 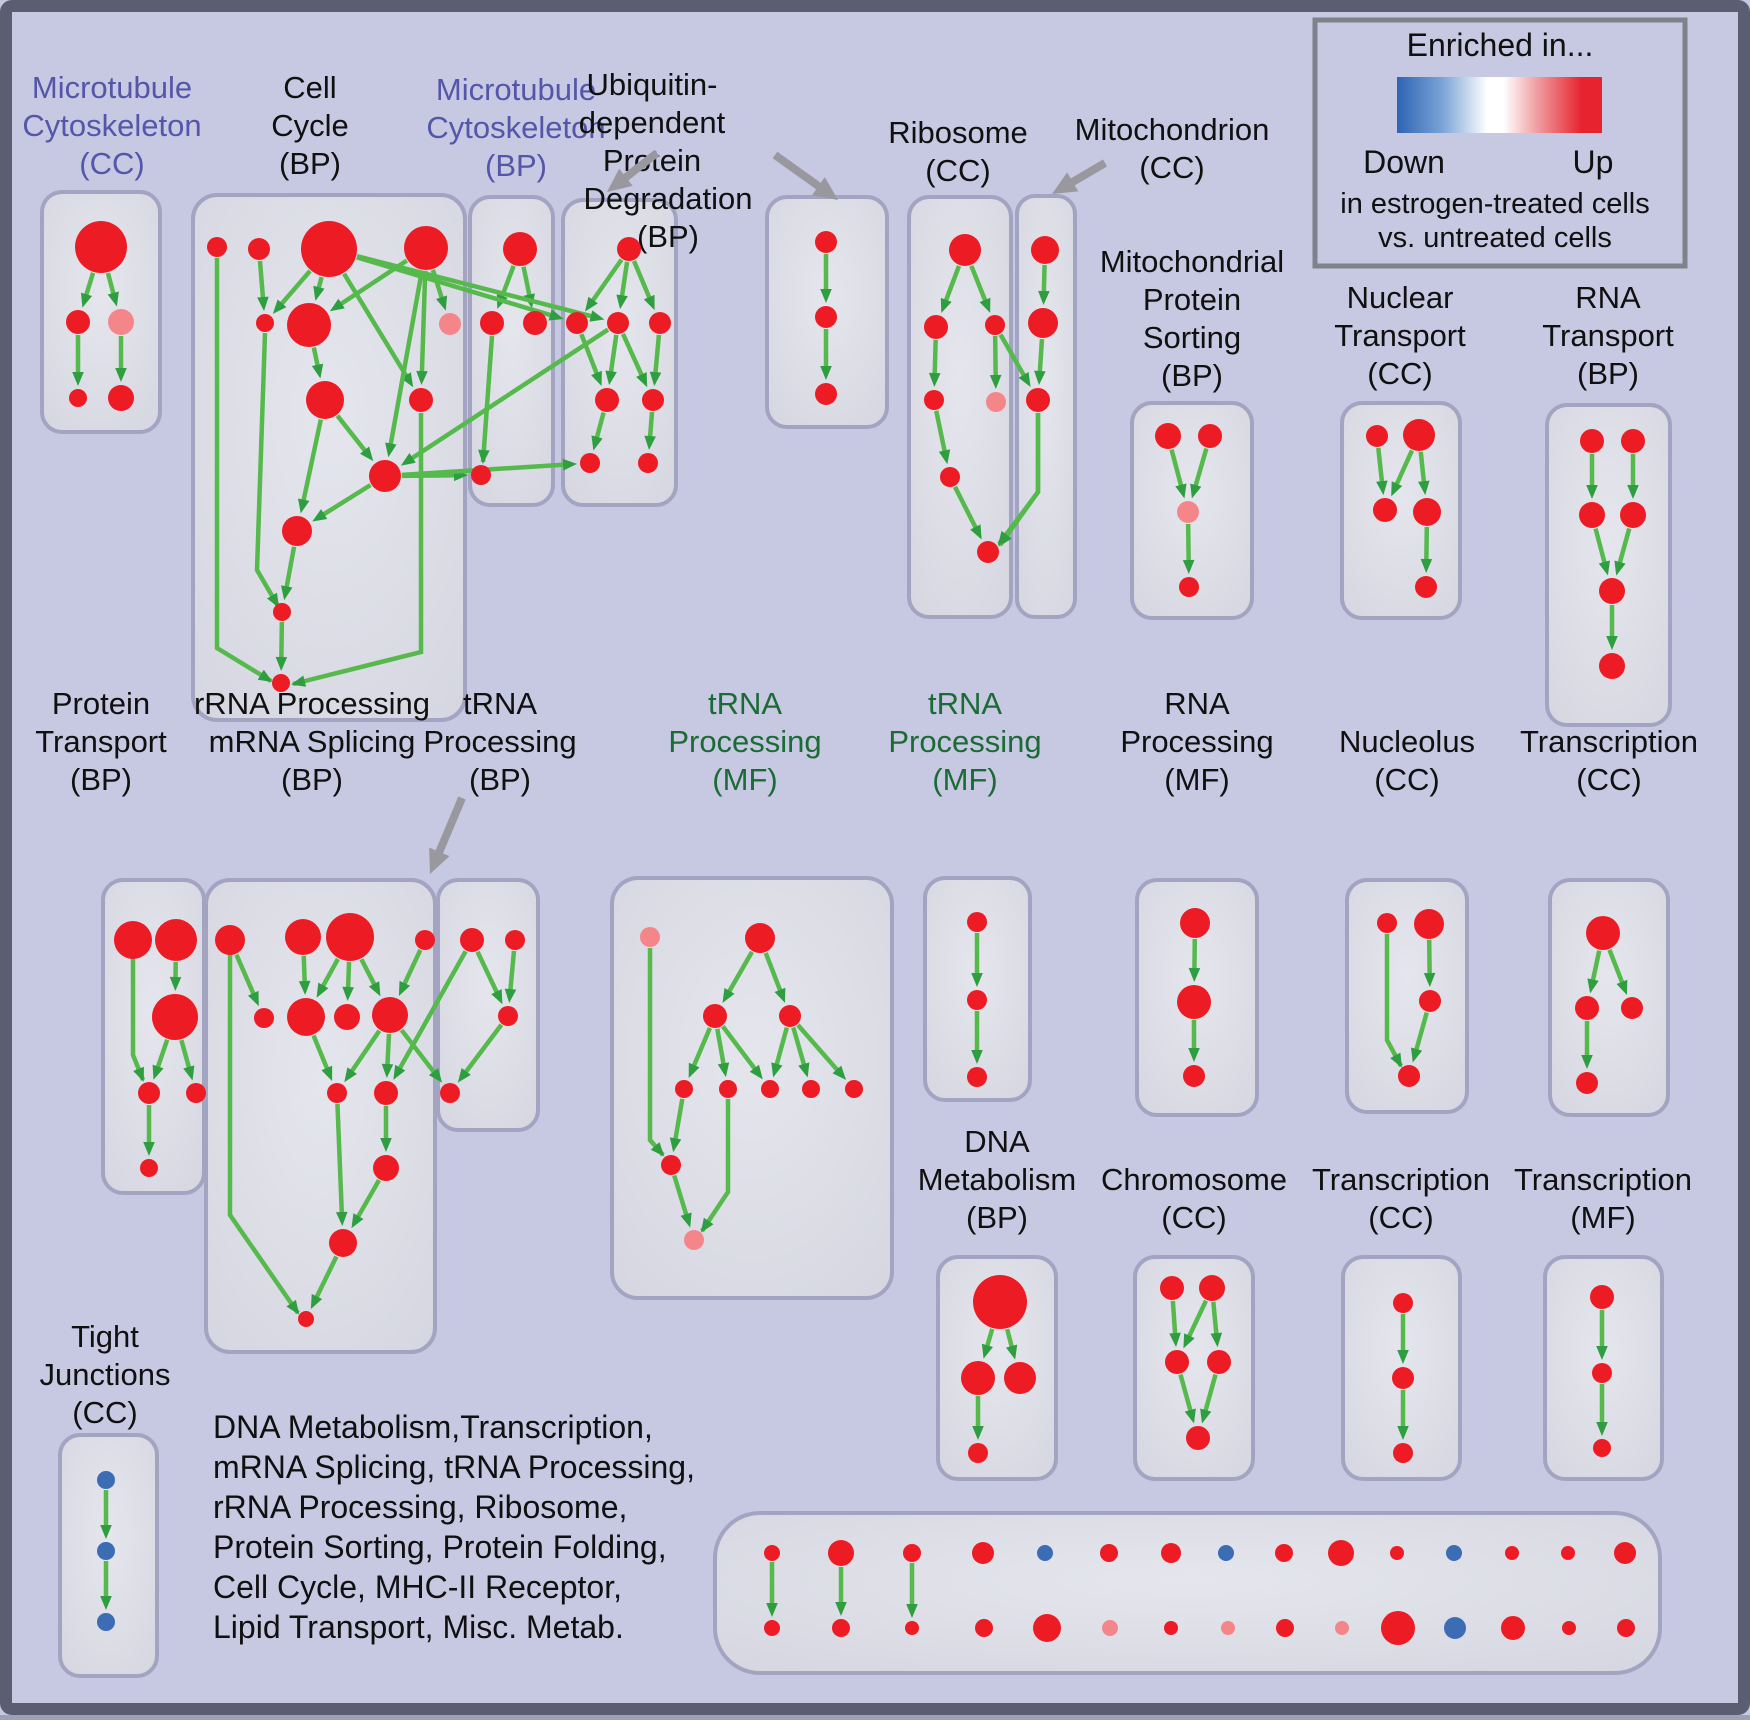 I want to click on summary-text-line-1: mRNA Splicing, tRNA Processing,, so click(x=454, y=1467).